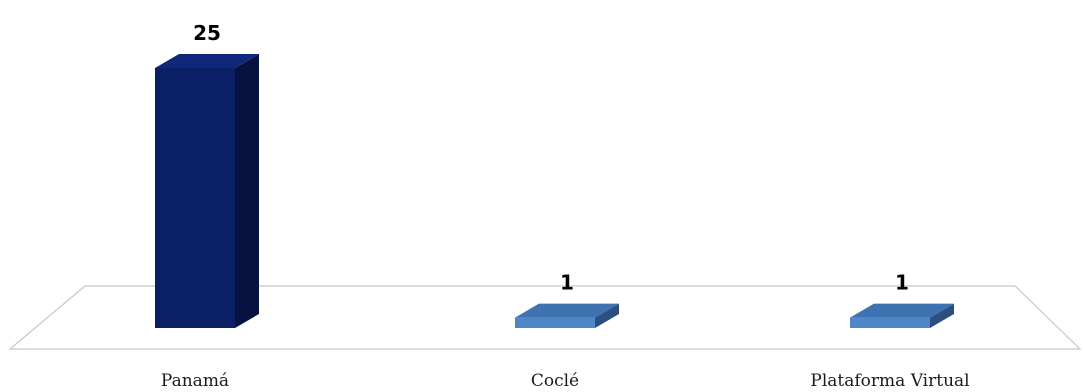 Image resolution: width=1083 pixels, height=392 pixels. I want to click on bar-front-panama, so click(195, 198).